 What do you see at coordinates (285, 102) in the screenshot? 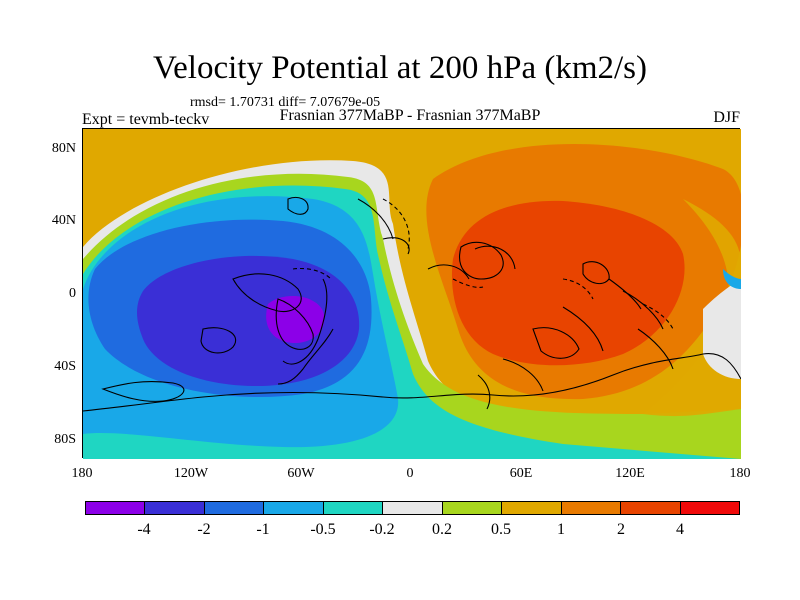
I see `rmsd-diff-stats: rmsd= 1.70731 diff= 7.07679e-05` at bounding box center [285, 102].